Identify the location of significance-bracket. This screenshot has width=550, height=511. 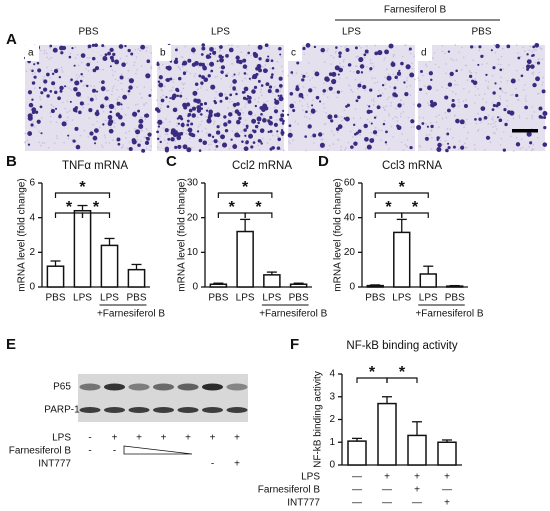
(258, 215).